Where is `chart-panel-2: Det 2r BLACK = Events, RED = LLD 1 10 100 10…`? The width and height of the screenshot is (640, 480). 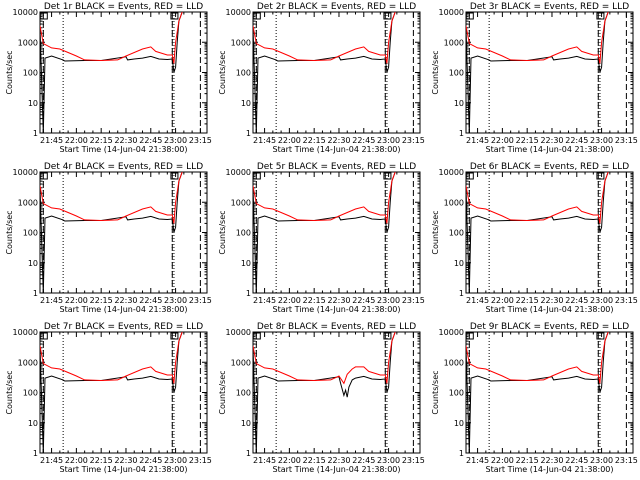
chart-panel-2: Det 2r BLACK = Events, RED = LLD 1 10 100 10… is located at coordinates (321, 78).